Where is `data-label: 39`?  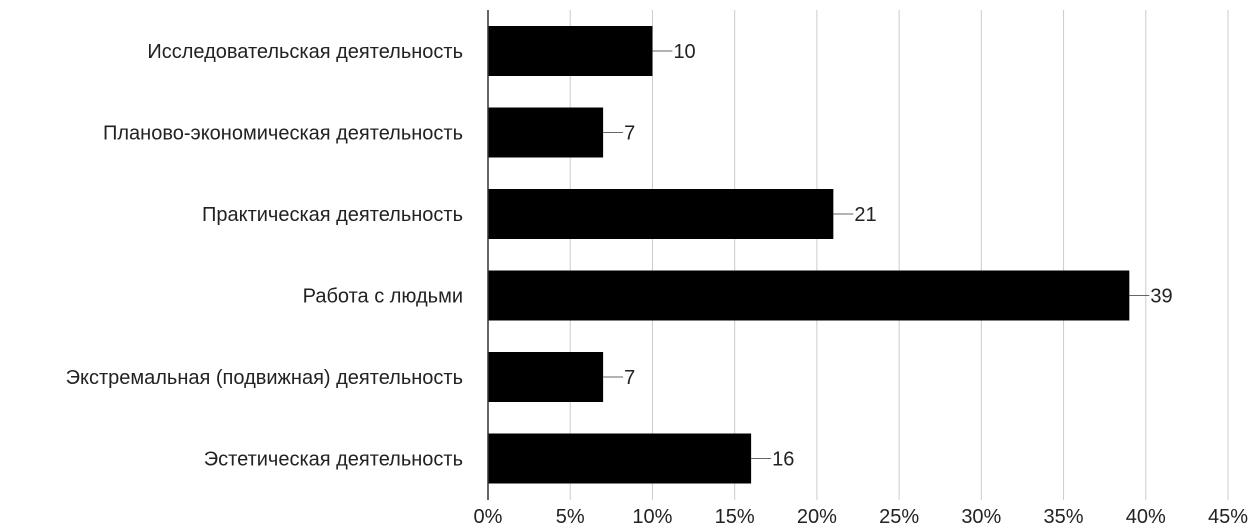 data-label: 39 is located at coordinates (1161, 297).